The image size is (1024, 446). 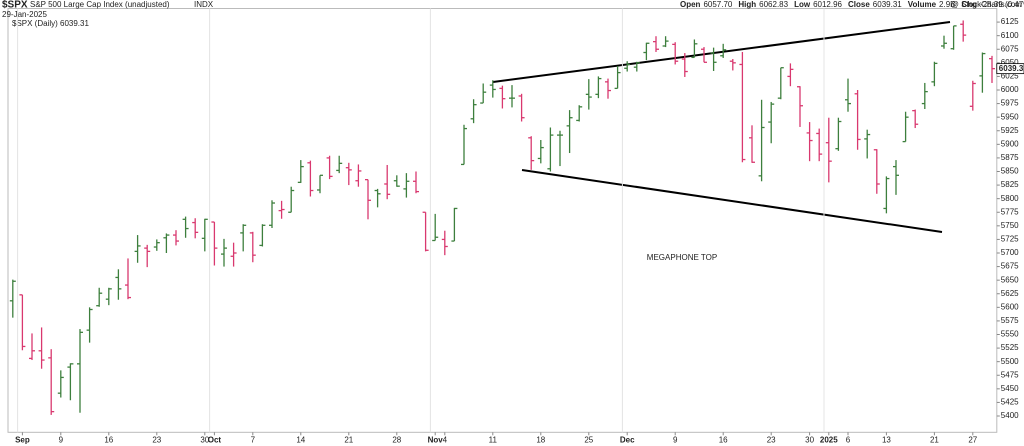 I want to click on quote-label: Chg, so click(x=970, y=4).